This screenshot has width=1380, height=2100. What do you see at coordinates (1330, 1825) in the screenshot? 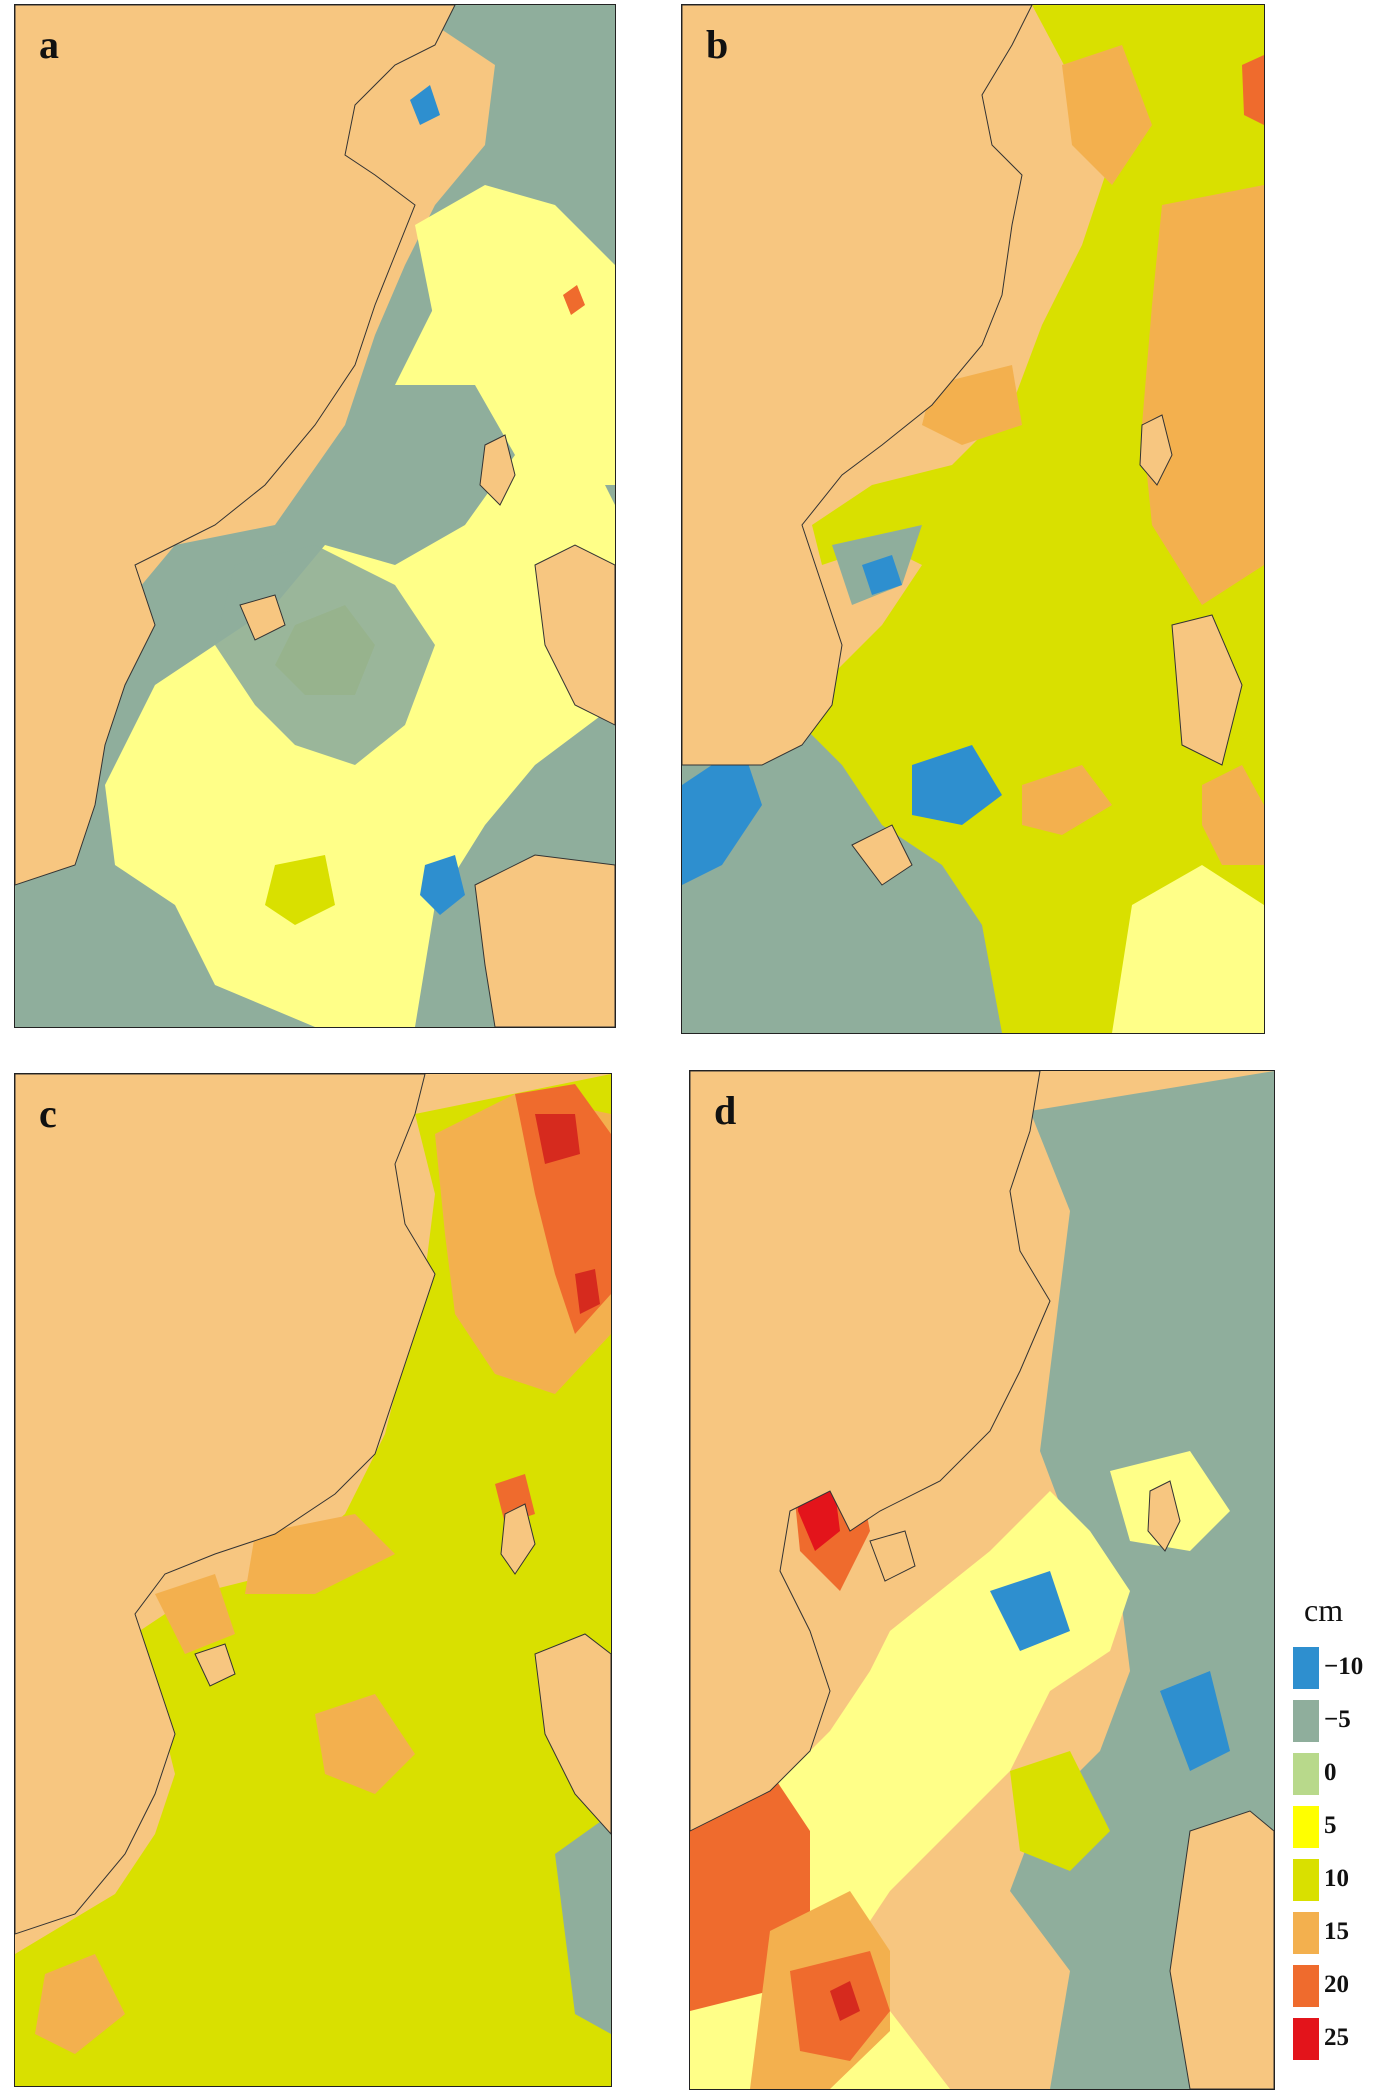
I see `legend-tick-label: 5` at bounding box center [1330, 1825].